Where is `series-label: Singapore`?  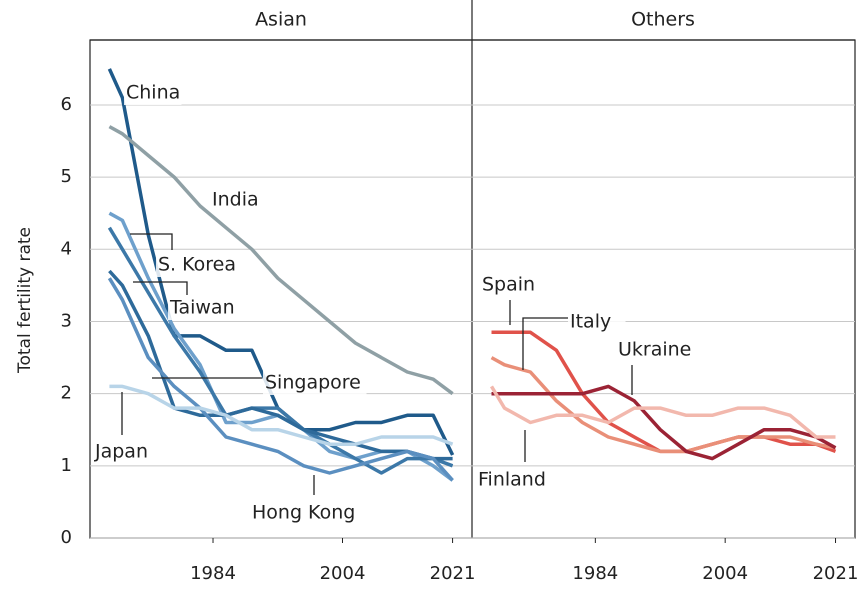 series-label: Singapore is located at coordinates (313, 383).